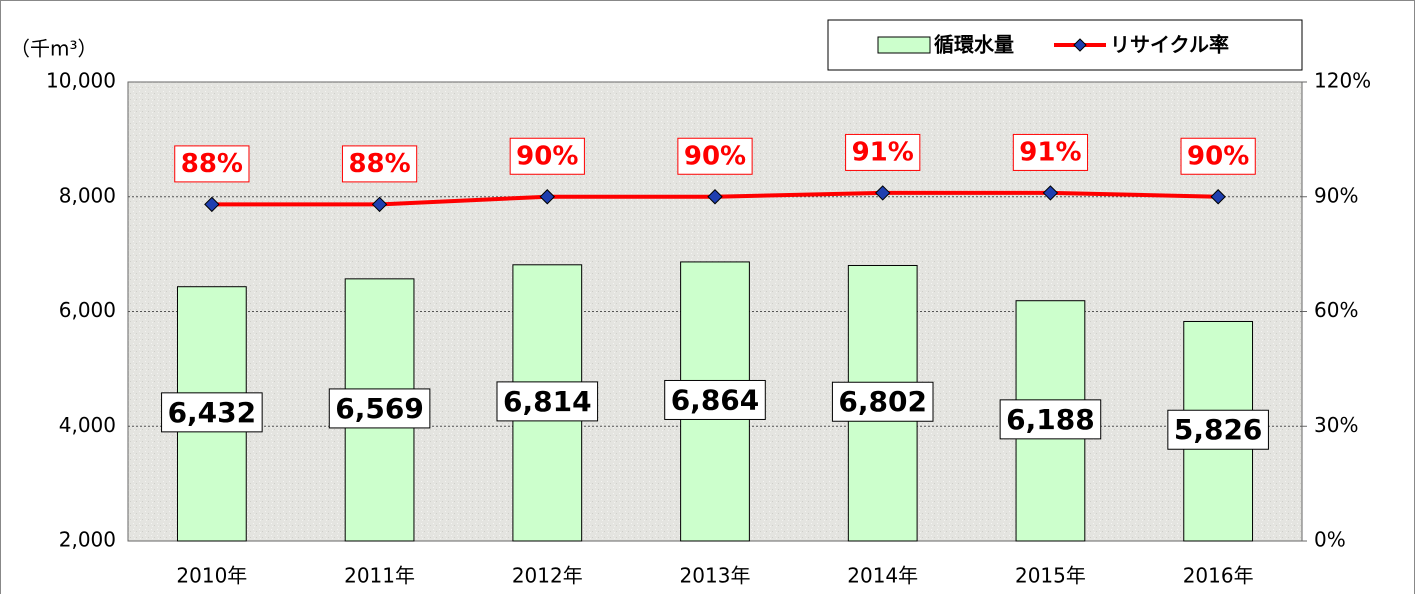  I want to click on x-tick-label: 2015年, so click(1050, 576).